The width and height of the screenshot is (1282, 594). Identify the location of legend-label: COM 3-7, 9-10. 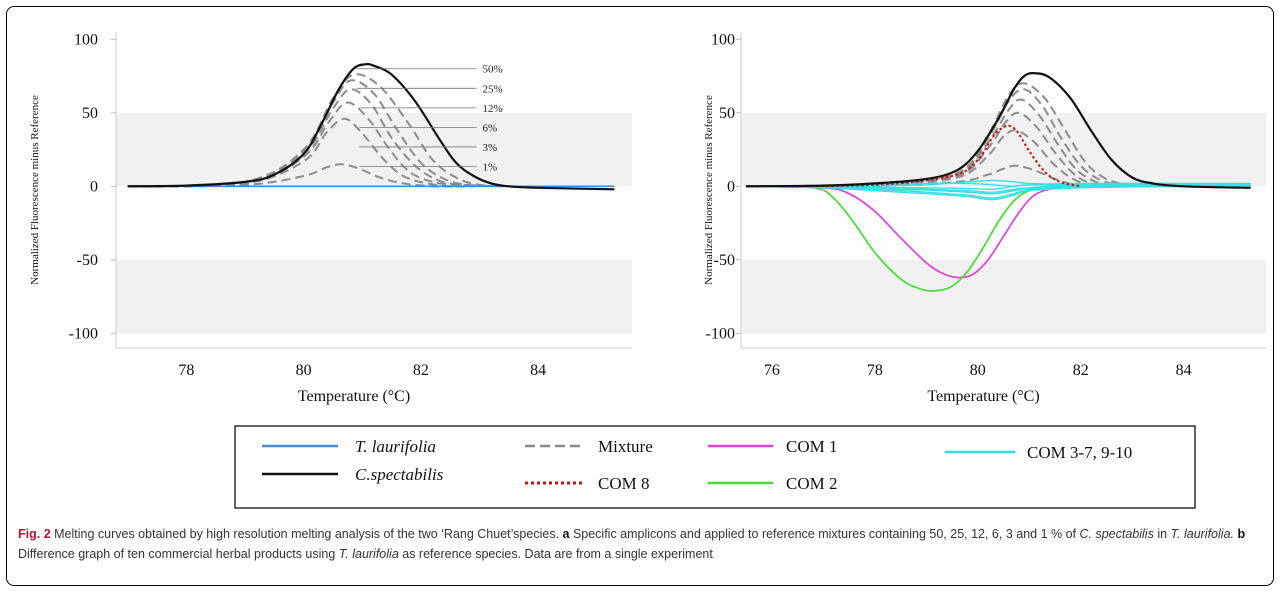
(1079, 452).